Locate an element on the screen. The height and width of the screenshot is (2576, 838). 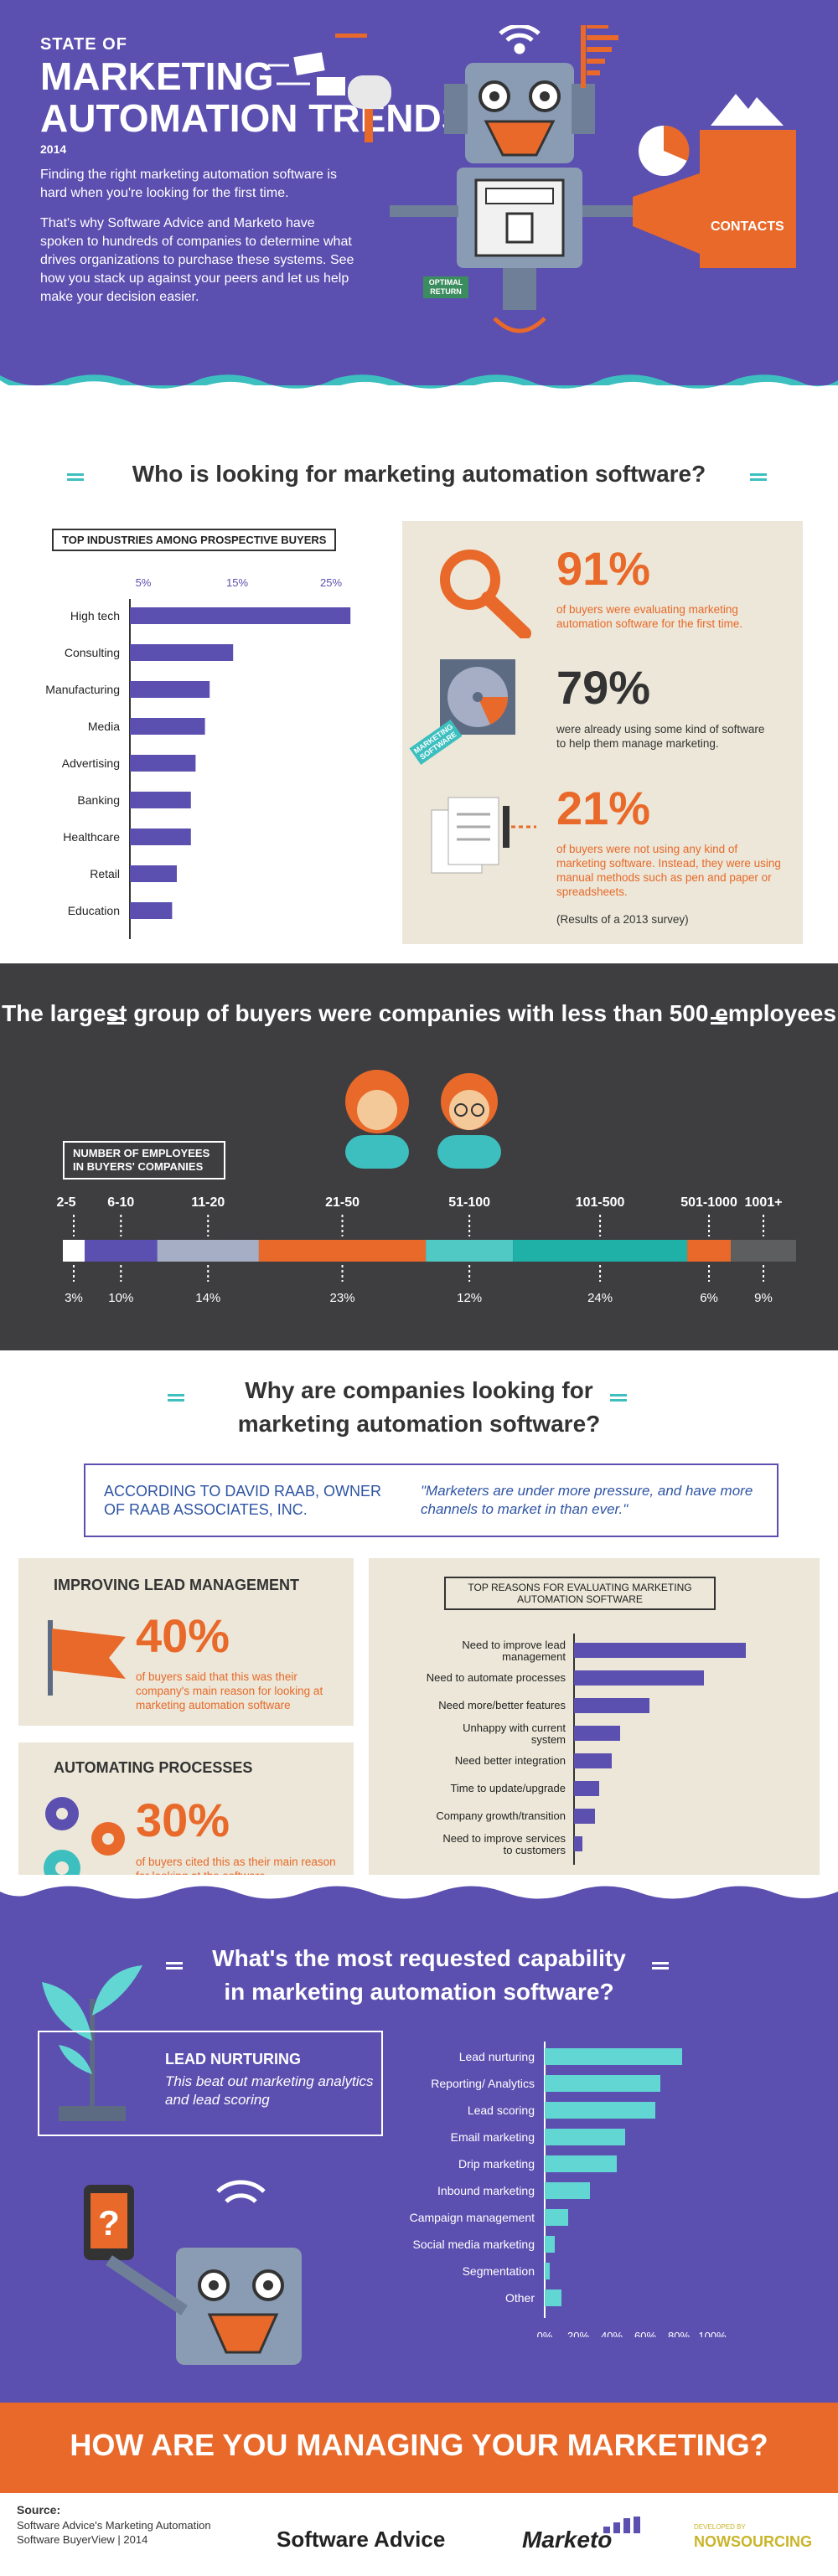
capability-label: Inbound marketing is located at coordinates (486, 2190).